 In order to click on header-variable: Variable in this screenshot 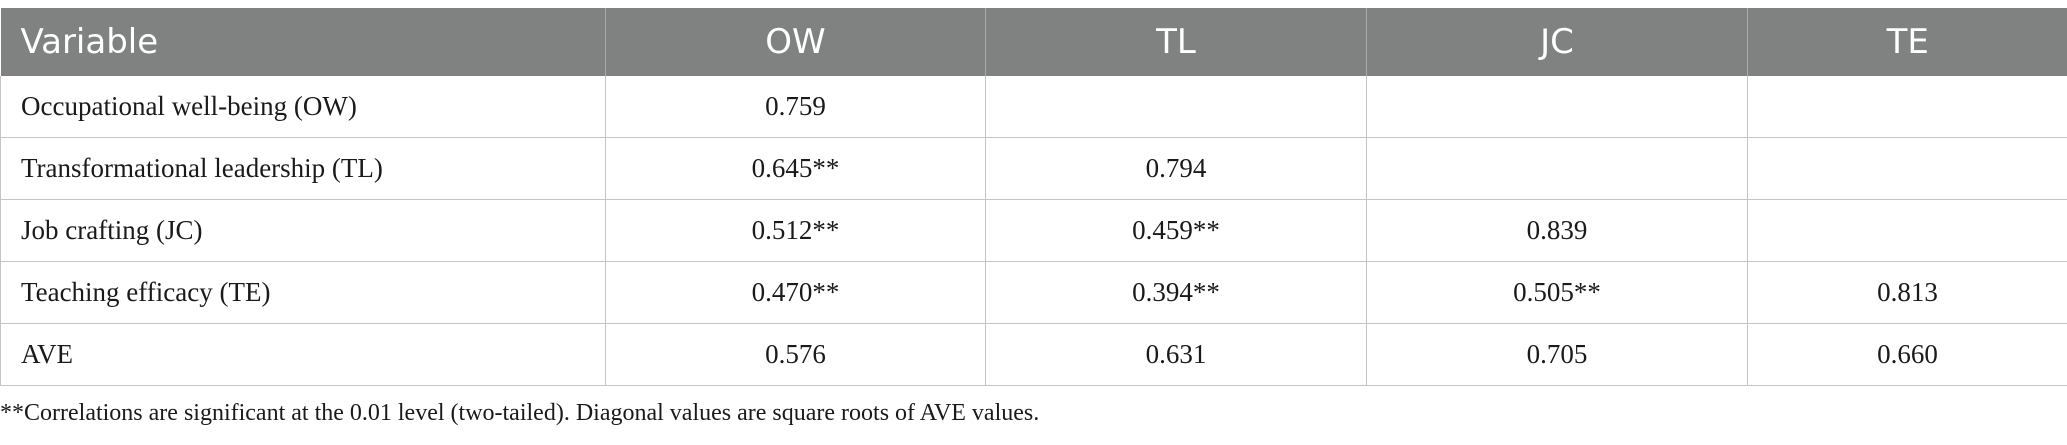, I will do `click(303, 42)`.